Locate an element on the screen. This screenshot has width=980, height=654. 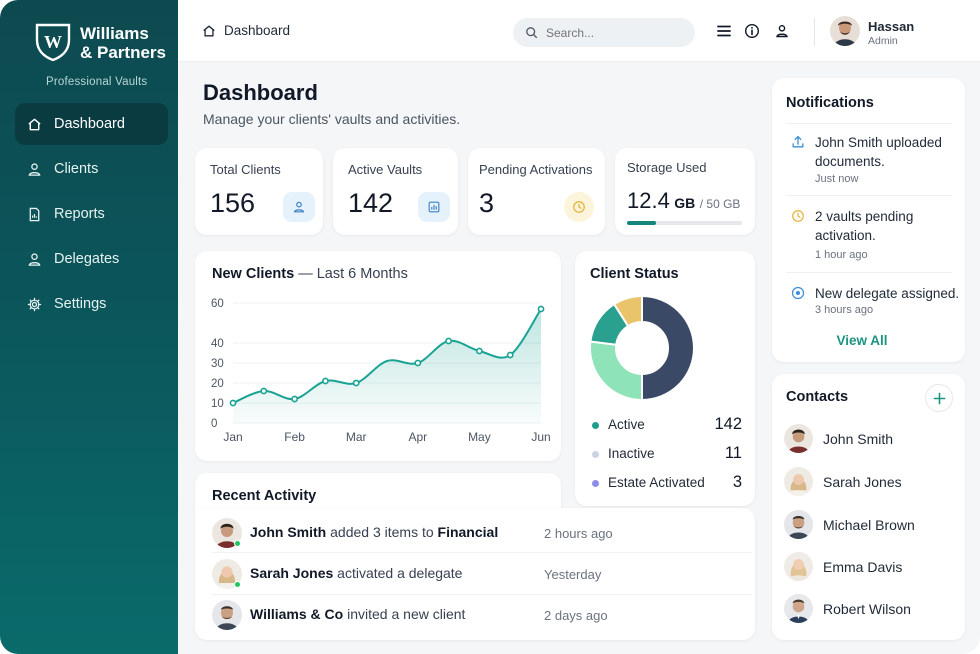
storage-progress-track is located at coordinates (684, 223).